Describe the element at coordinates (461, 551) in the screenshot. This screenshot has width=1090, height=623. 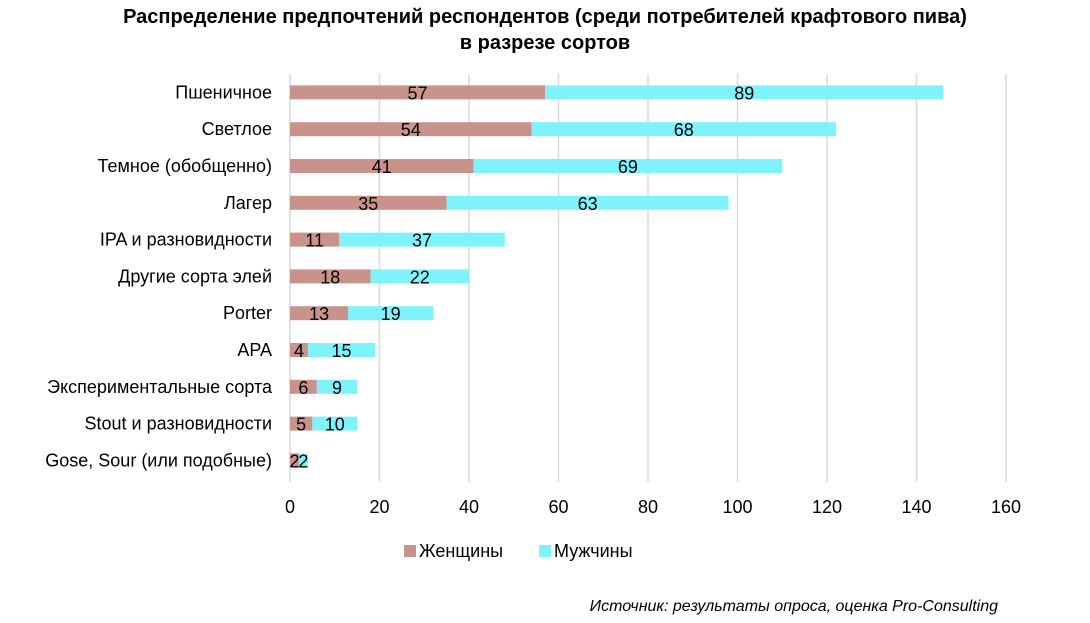
I see `legend-label: Женщины` at that location.